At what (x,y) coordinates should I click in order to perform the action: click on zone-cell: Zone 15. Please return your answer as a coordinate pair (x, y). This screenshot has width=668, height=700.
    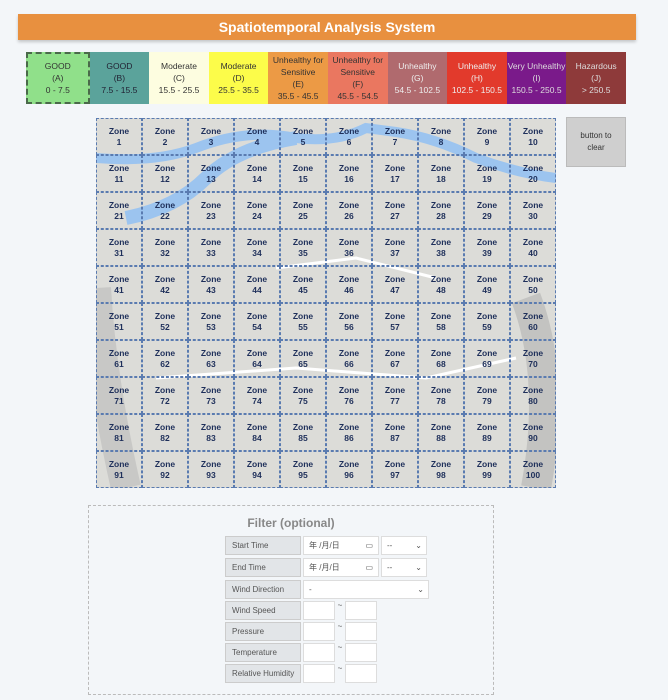
    Looking at the image, I should click on (303, 173).